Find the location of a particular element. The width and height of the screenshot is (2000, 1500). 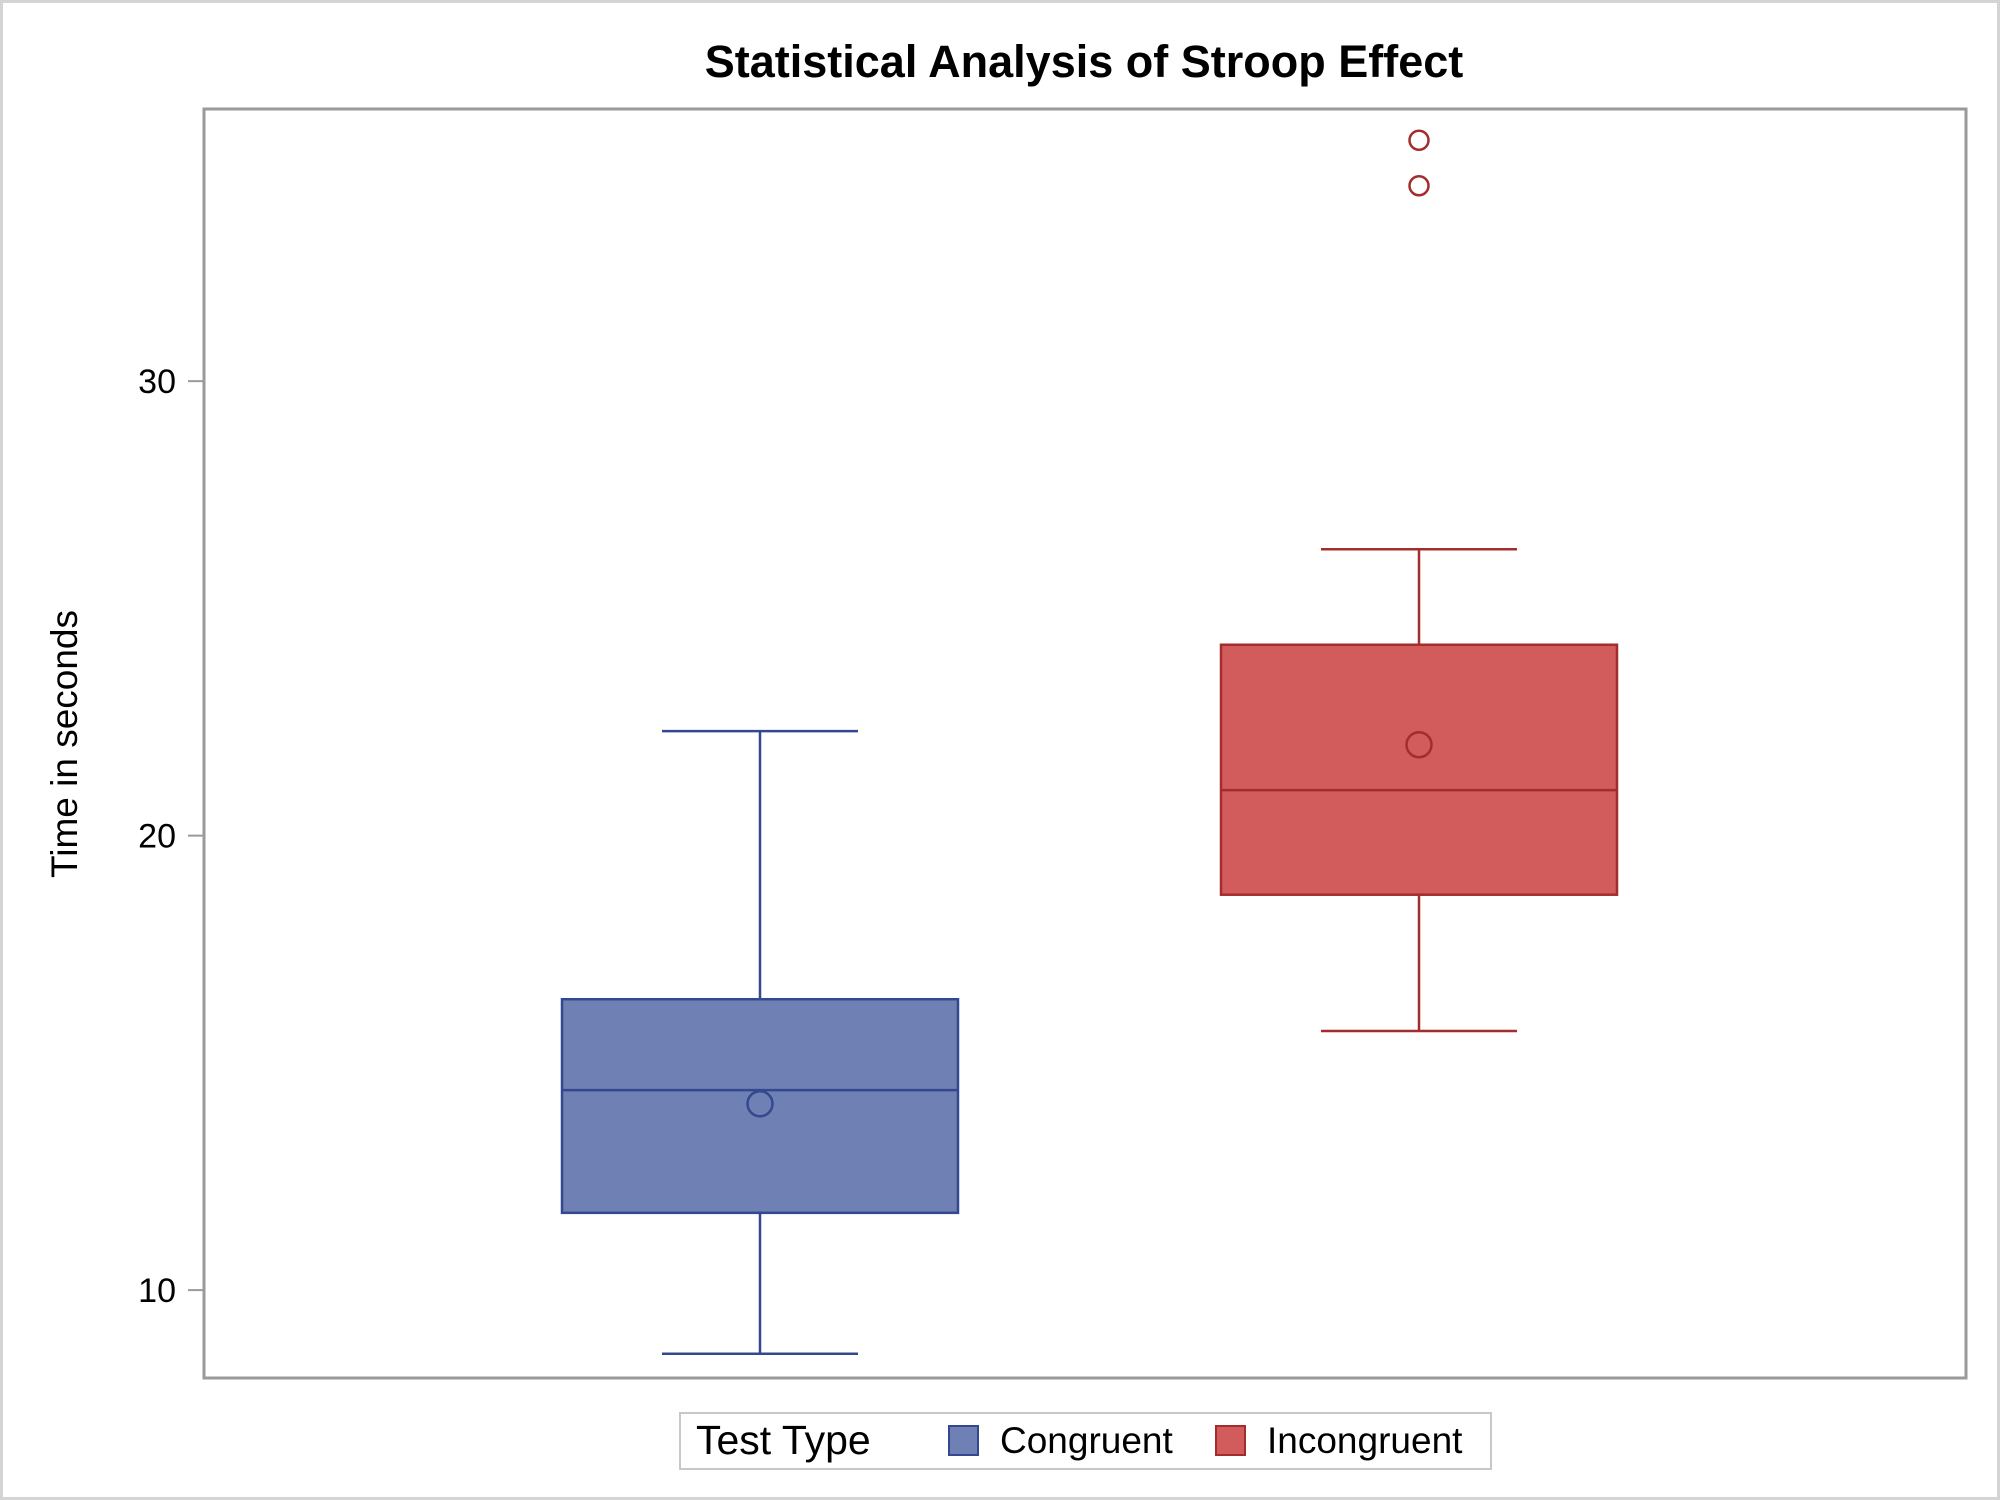

y-tick-label: 10 is located at coordinates (157, 1291).